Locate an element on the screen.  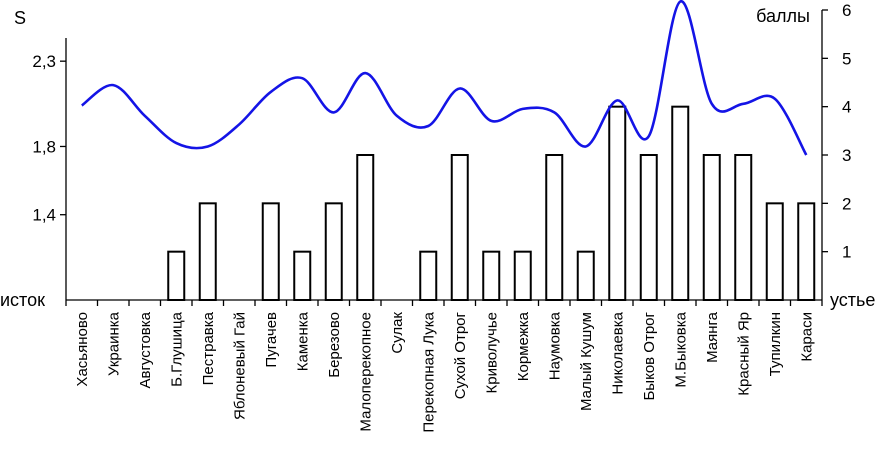
right-tick-label: 3 is located at coordinates (846, 155).